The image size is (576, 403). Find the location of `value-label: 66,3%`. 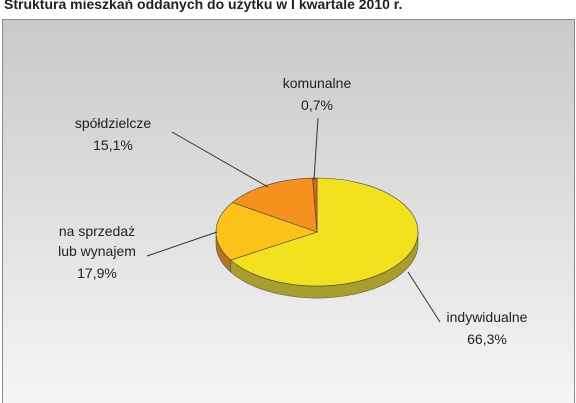

value-label: 66,3% is located at coordinates (487, 339).